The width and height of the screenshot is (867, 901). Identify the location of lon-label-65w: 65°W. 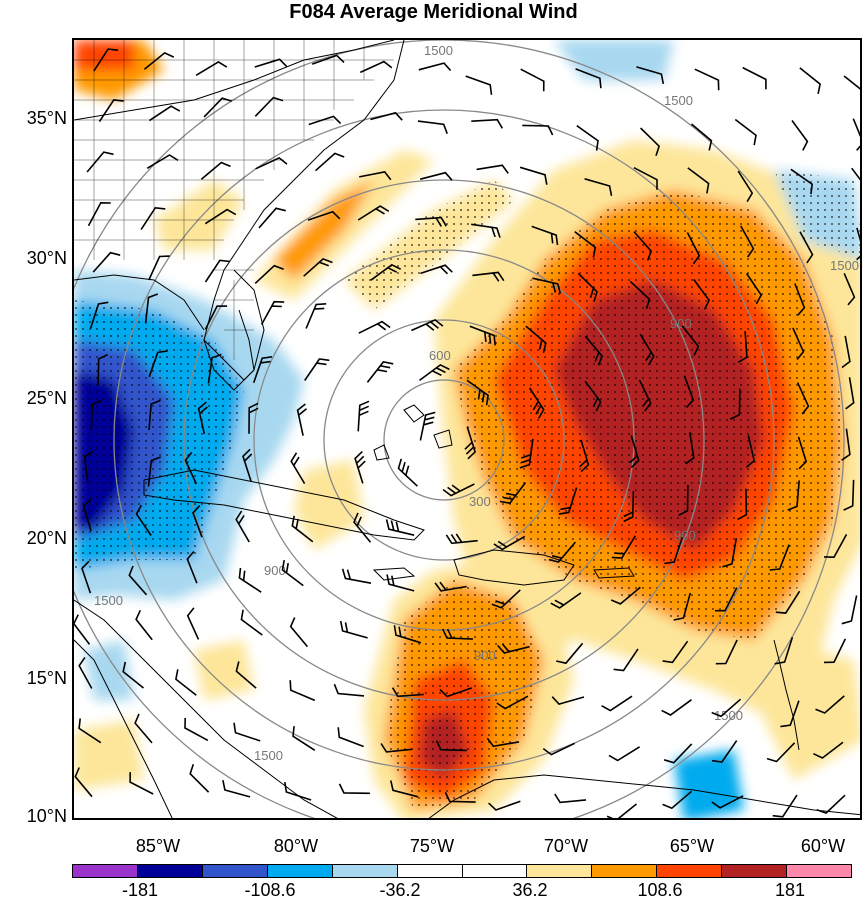
(692, 846).